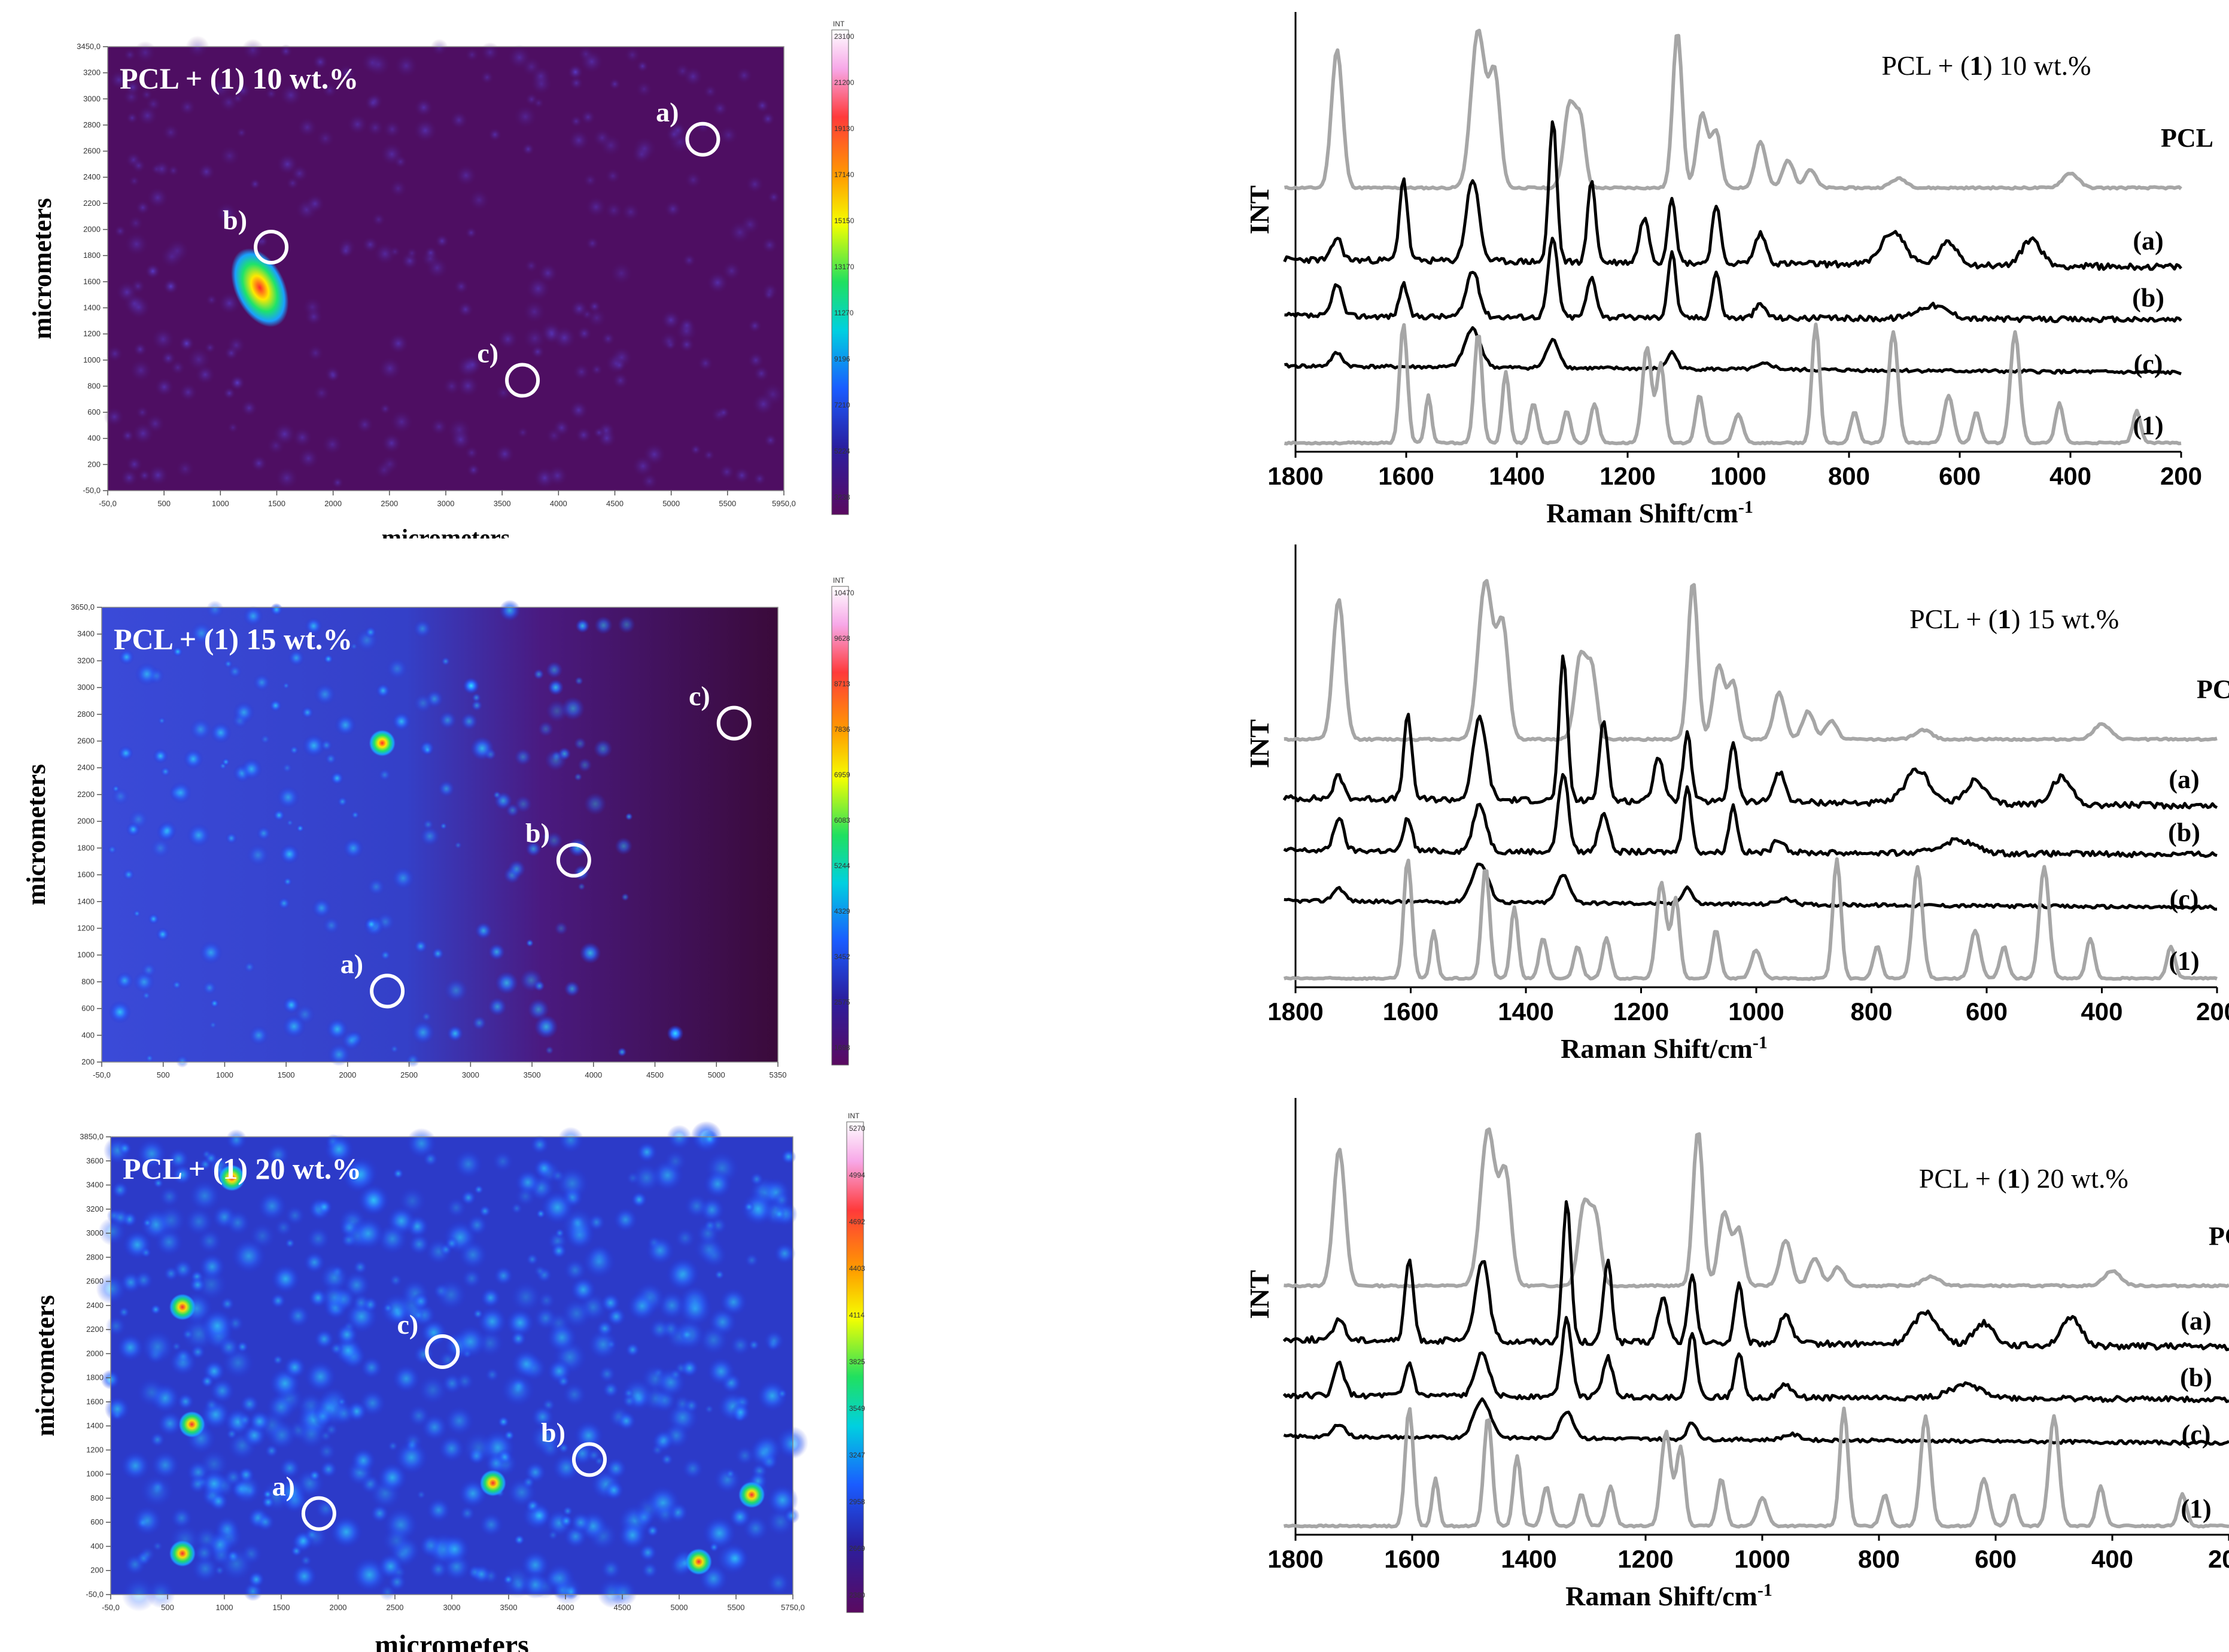  Describe the element at coordinates (736, 1607) in the screenshot. I see `x-tick-label: 5500` at that location.